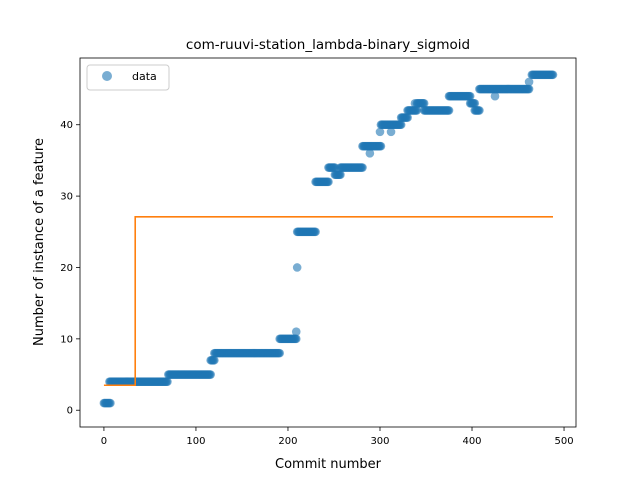 The width and height of the screenshot is (640, 480). Describe the element at coordinates (195, 441) in the screenshot. I see `x-tick-label: 100` at that location.